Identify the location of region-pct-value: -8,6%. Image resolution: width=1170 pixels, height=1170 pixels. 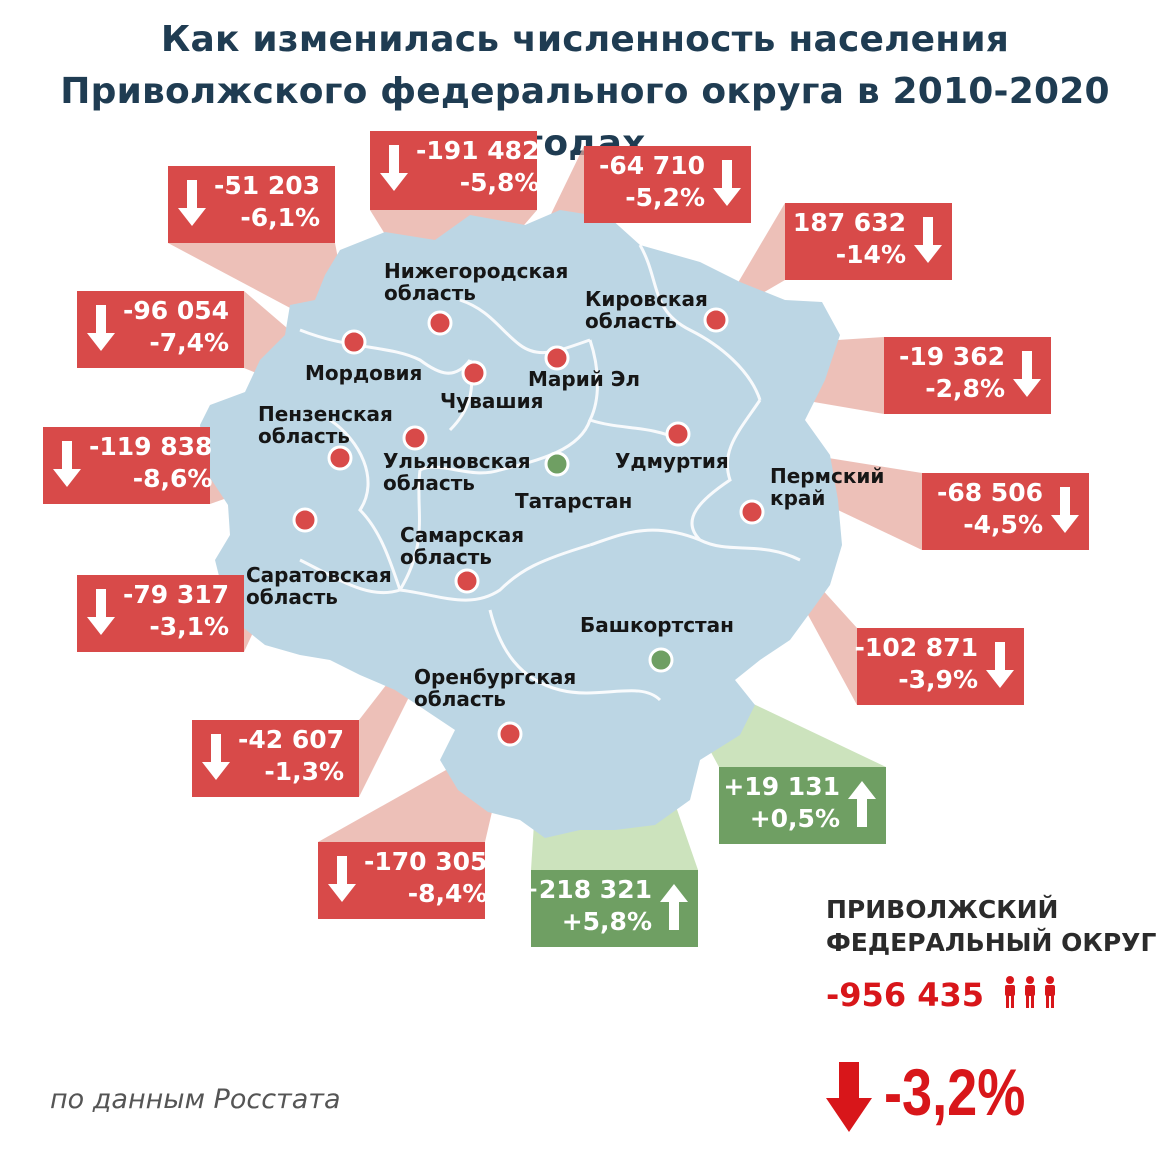
(172, 478).